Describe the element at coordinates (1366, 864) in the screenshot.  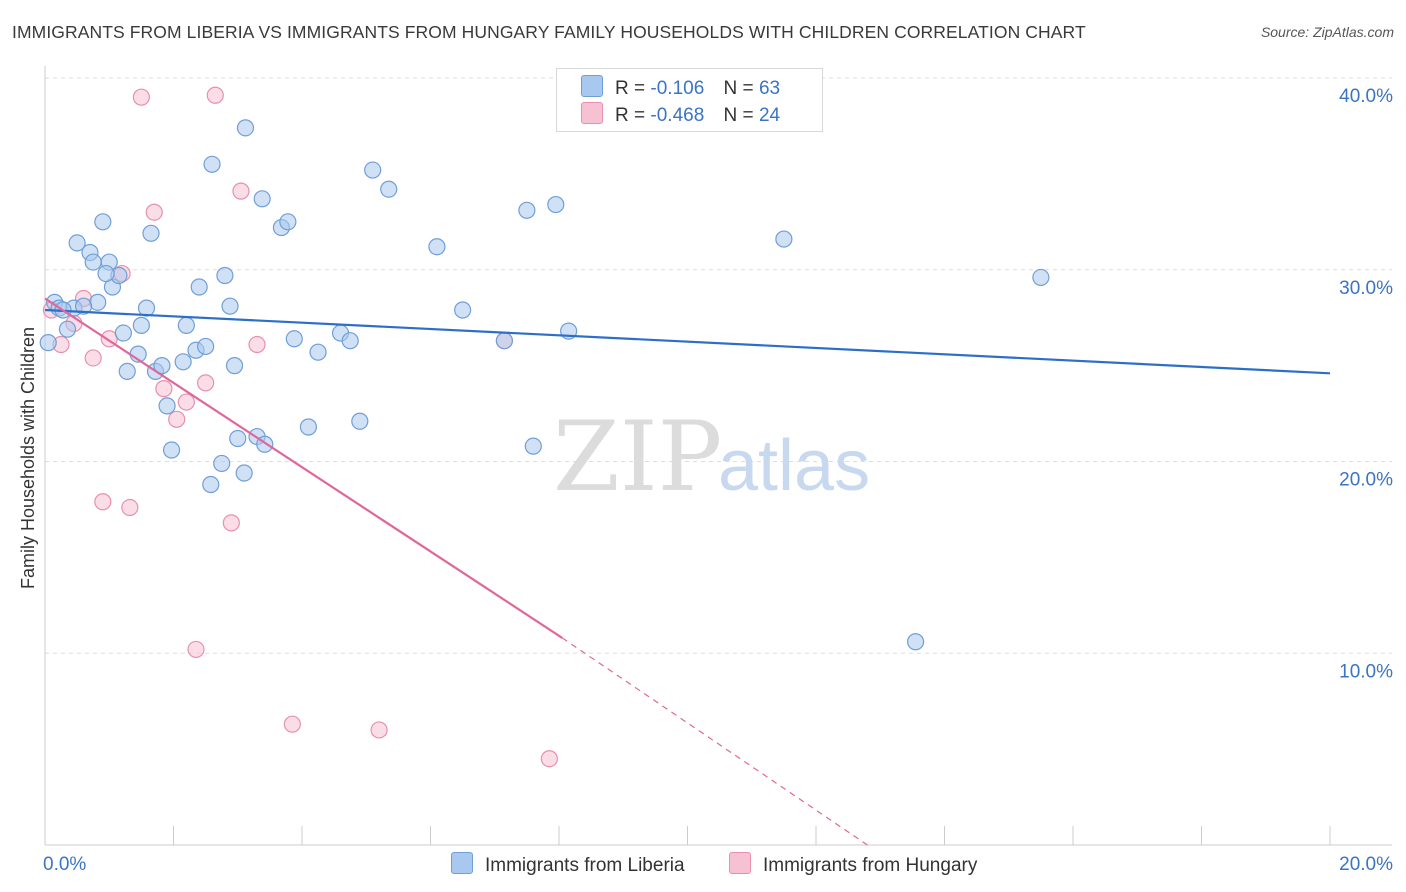
I see `x-tick-label-max: 20.0%` at that location.